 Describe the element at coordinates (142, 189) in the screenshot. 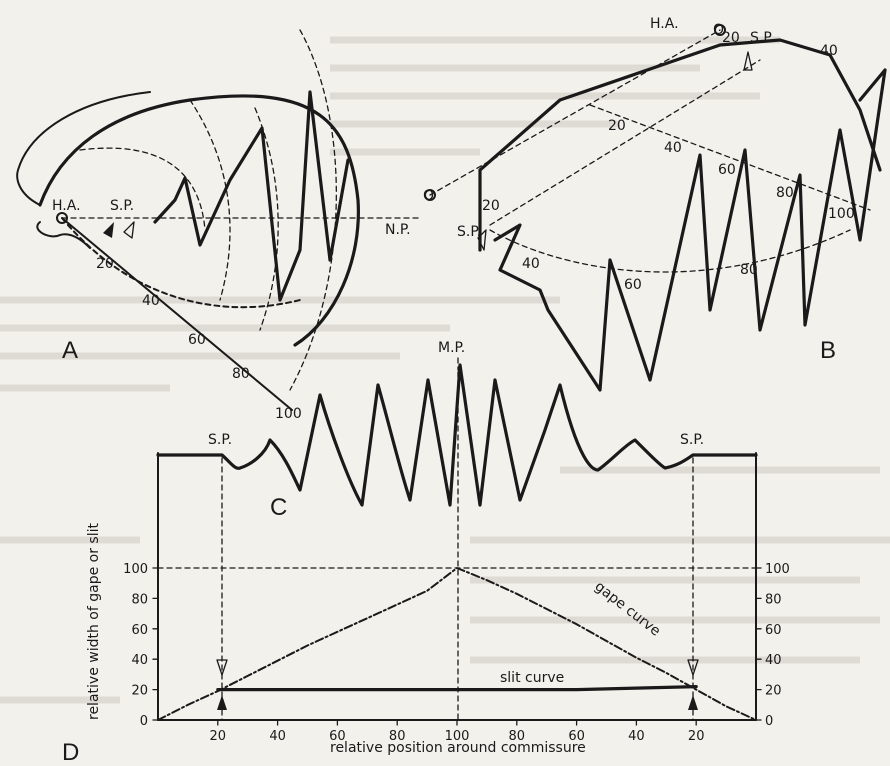

I see `growth-line-a5` at that location.